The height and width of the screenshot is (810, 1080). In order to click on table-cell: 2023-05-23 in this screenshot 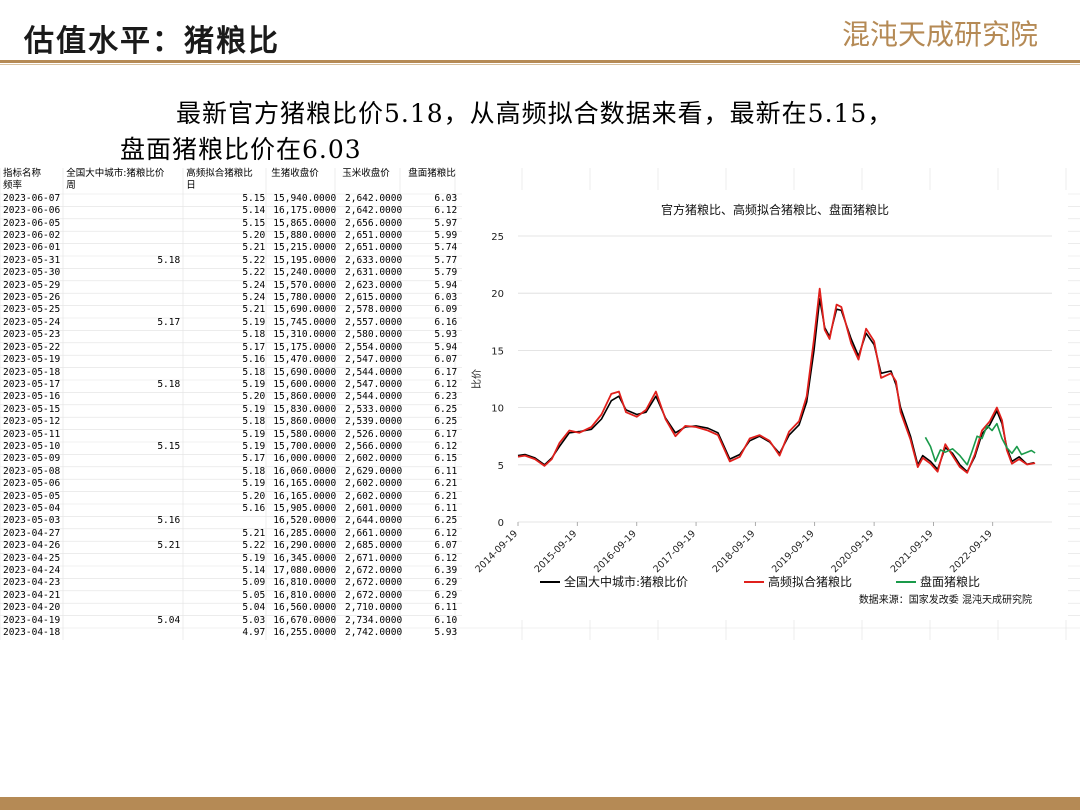, I will do `click(32, 335)`.